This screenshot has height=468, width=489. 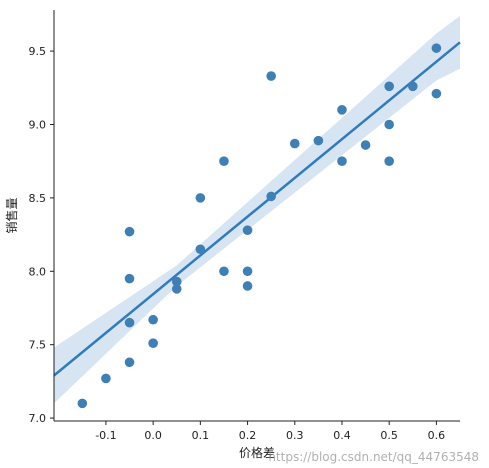 I want to click on watermark: https://blog.csdn.net/qq_44763548, so click(x=373, y=457).